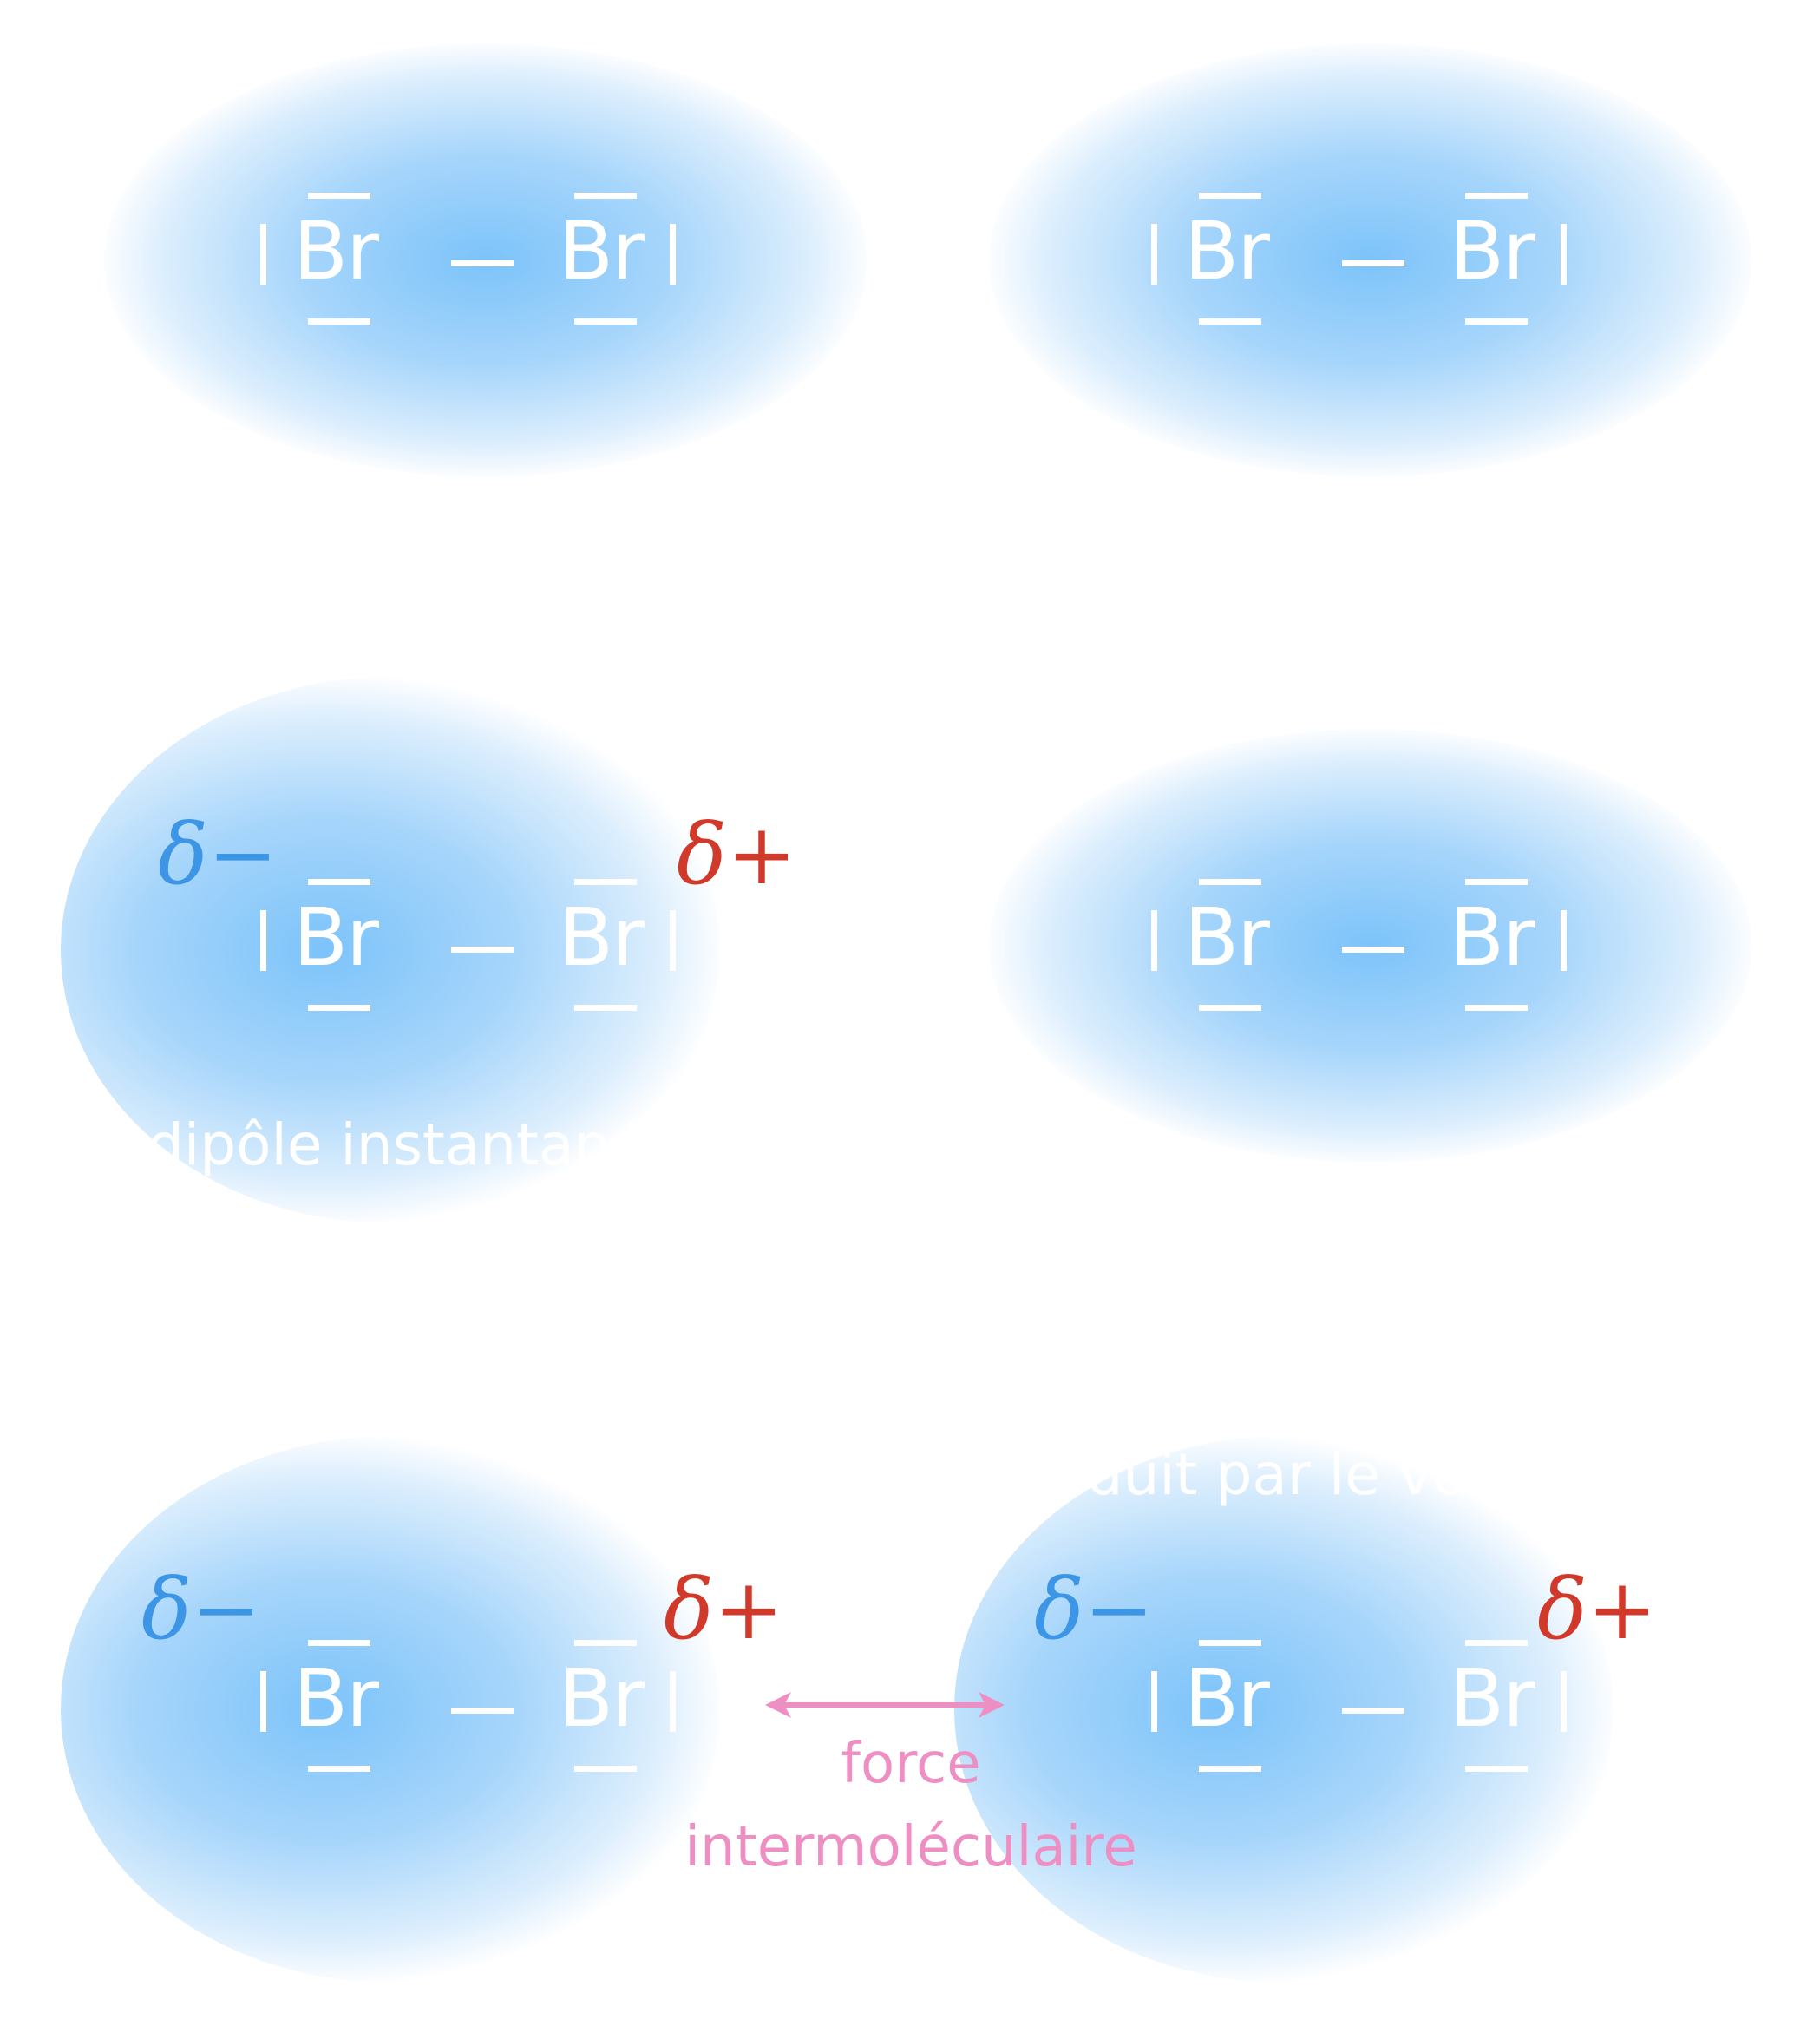 This screenshot has width=1820, height=2026. I want to click on double-headed-arrow-icon, so click(885, 1705).